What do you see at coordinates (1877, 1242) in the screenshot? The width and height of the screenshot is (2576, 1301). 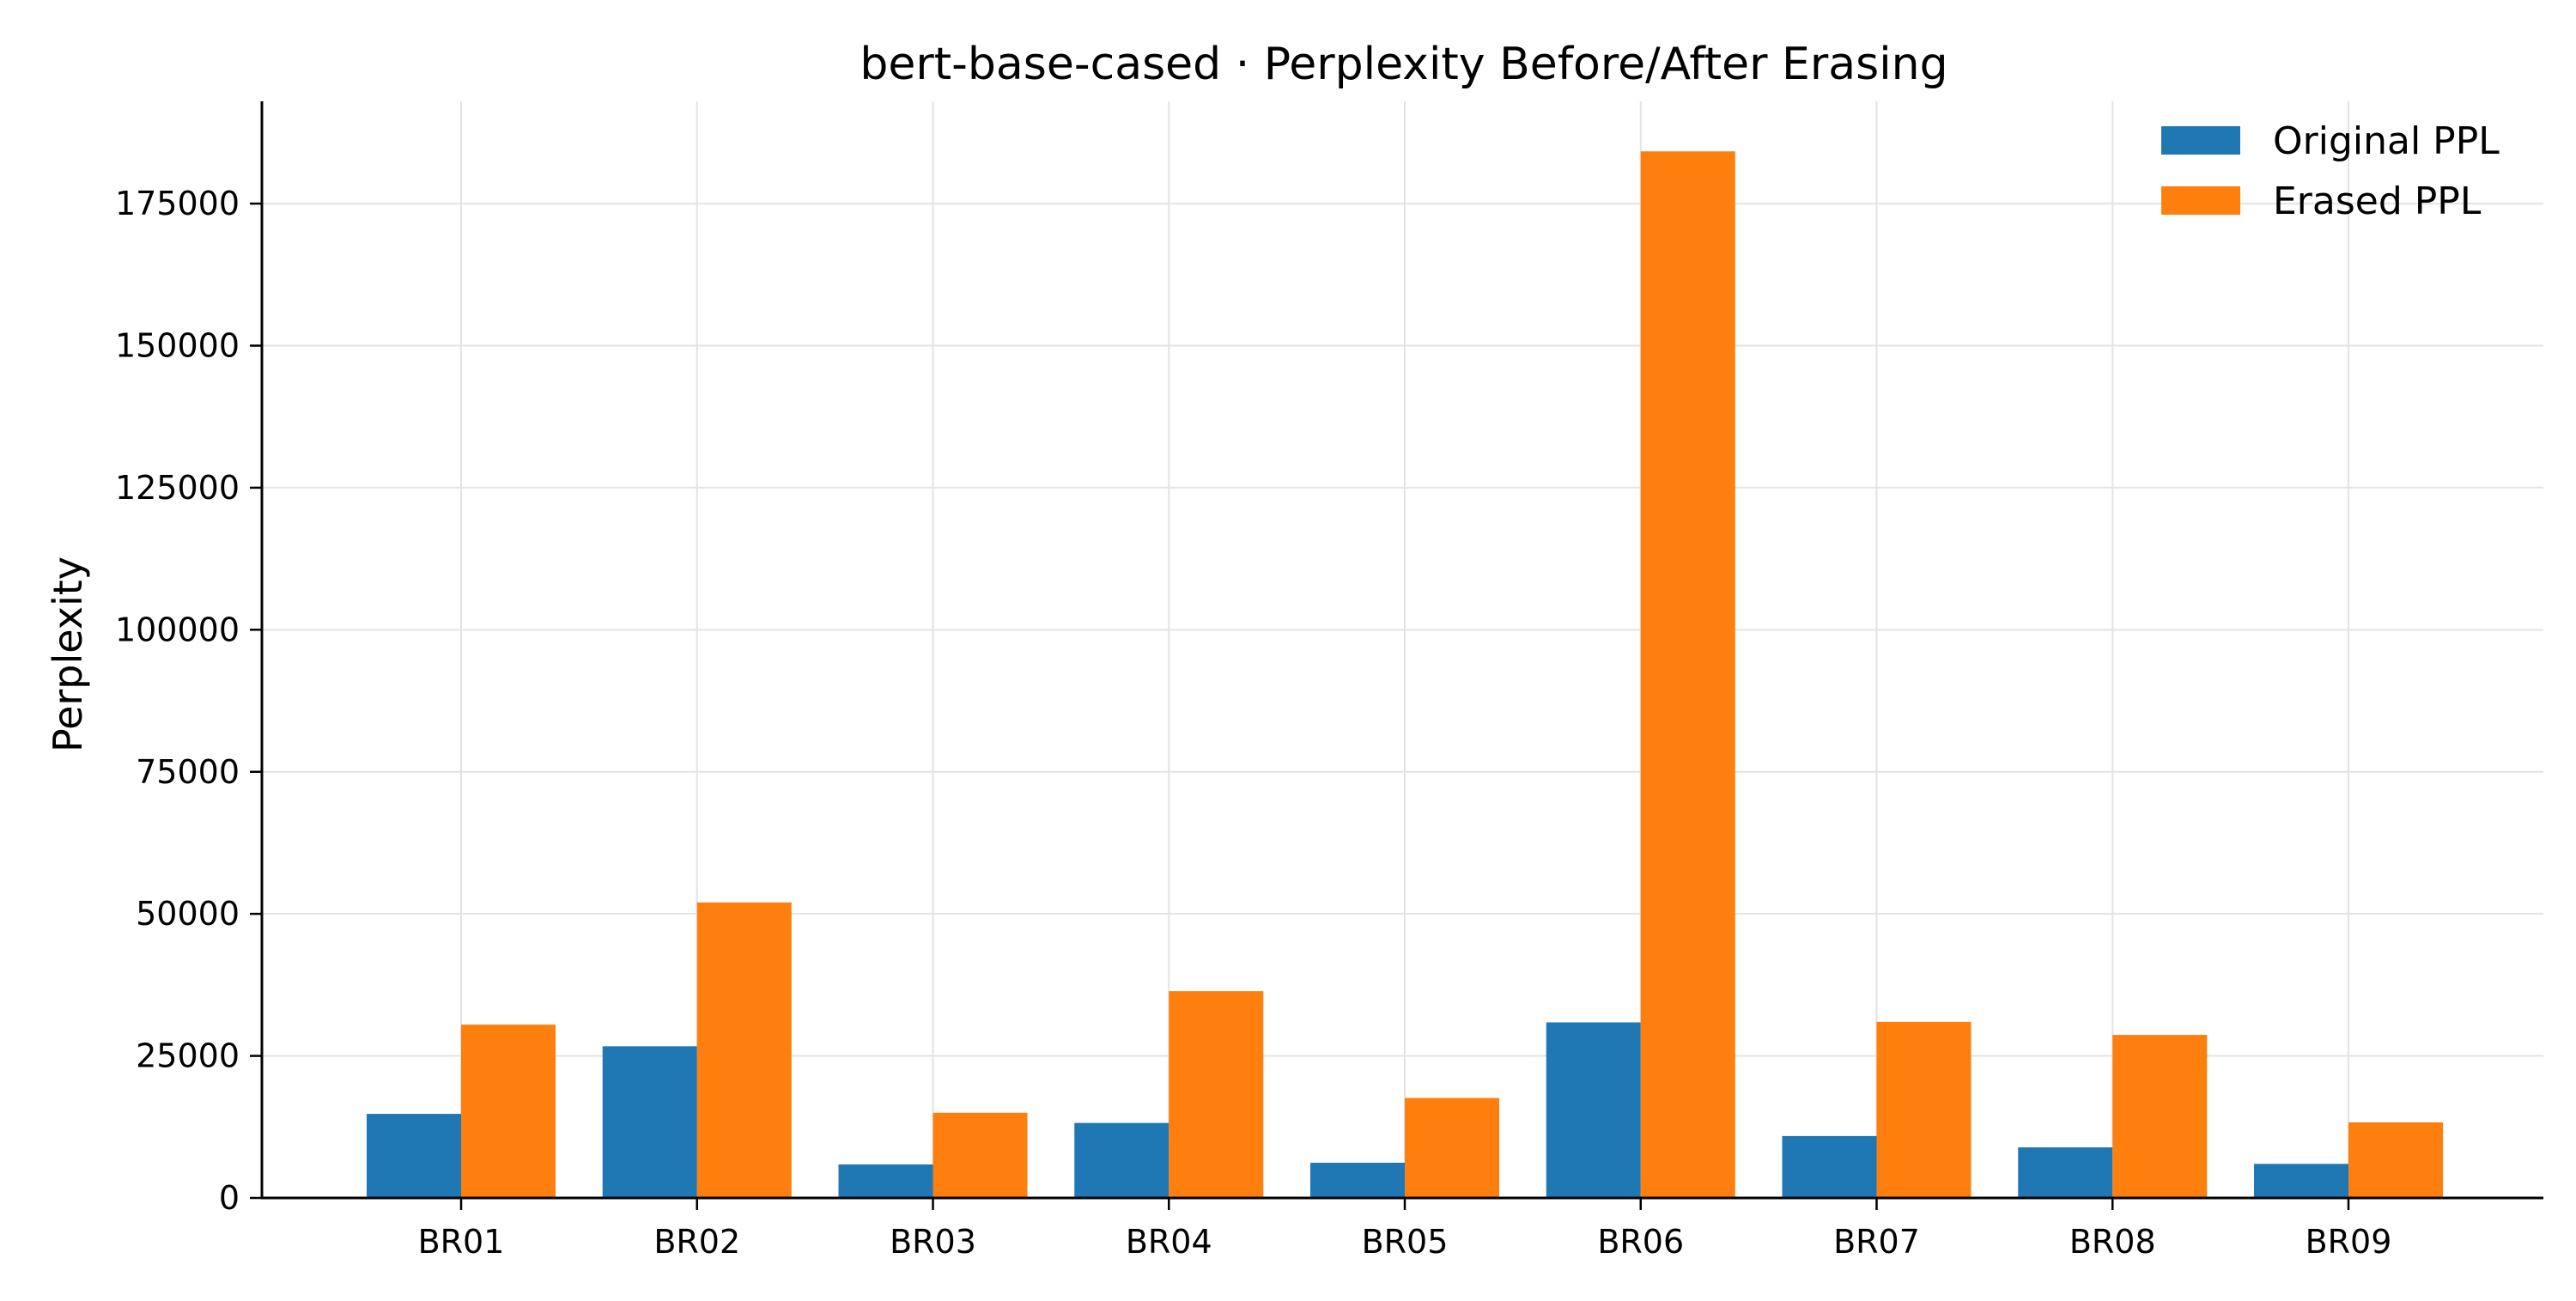 I see `x-tick-label-br07: BR07` at bounding box center [1877, 1242].